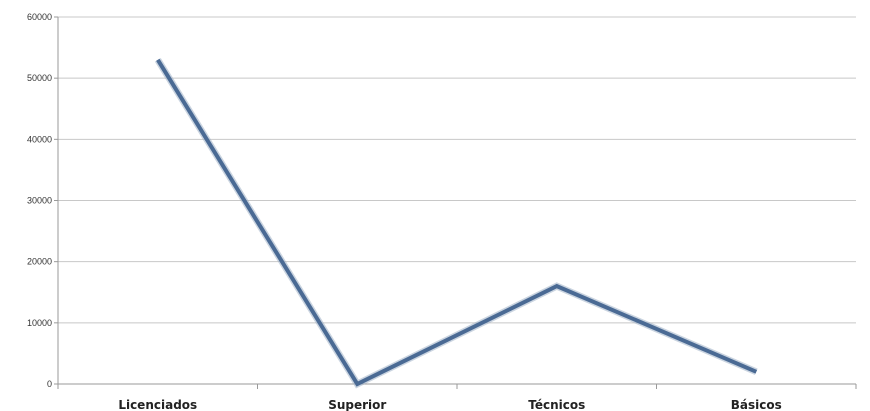 The width and height of the screenshot is (870, 411). What do you see at coordinates (357, 404) in the screenshot?
I see `x-tick-label: Superior` at bounding box center [357, 404].